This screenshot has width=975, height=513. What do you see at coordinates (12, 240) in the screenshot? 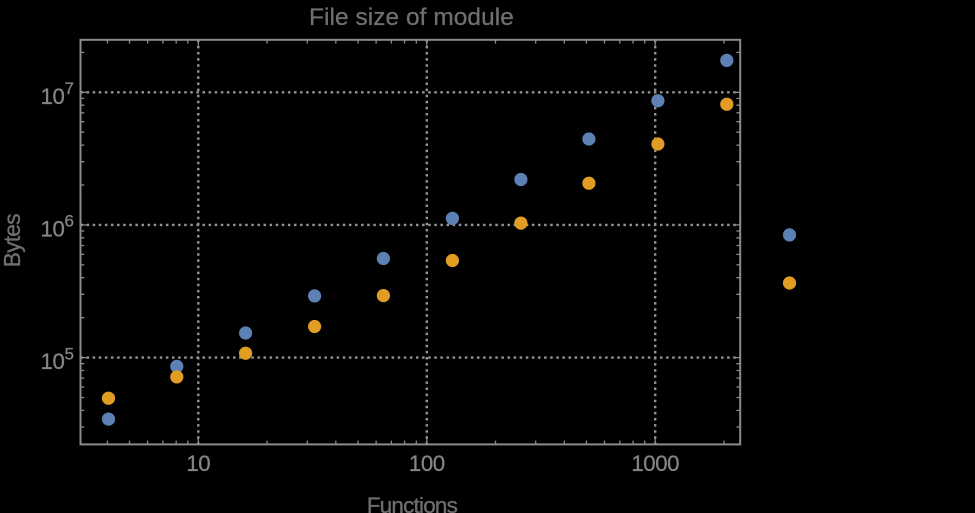
I see `svg-text: Bytes` at bounding box center [12, 240].